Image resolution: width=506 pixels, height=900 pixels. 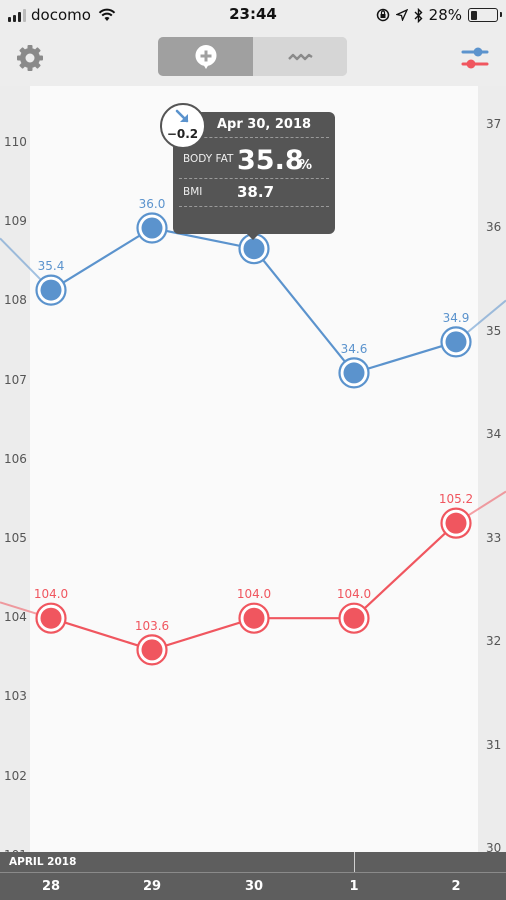 What do you see at coordinates (182, 134) in the screenshot?
I see `trend-delta: −0.2` at bounding box center [182, 134].